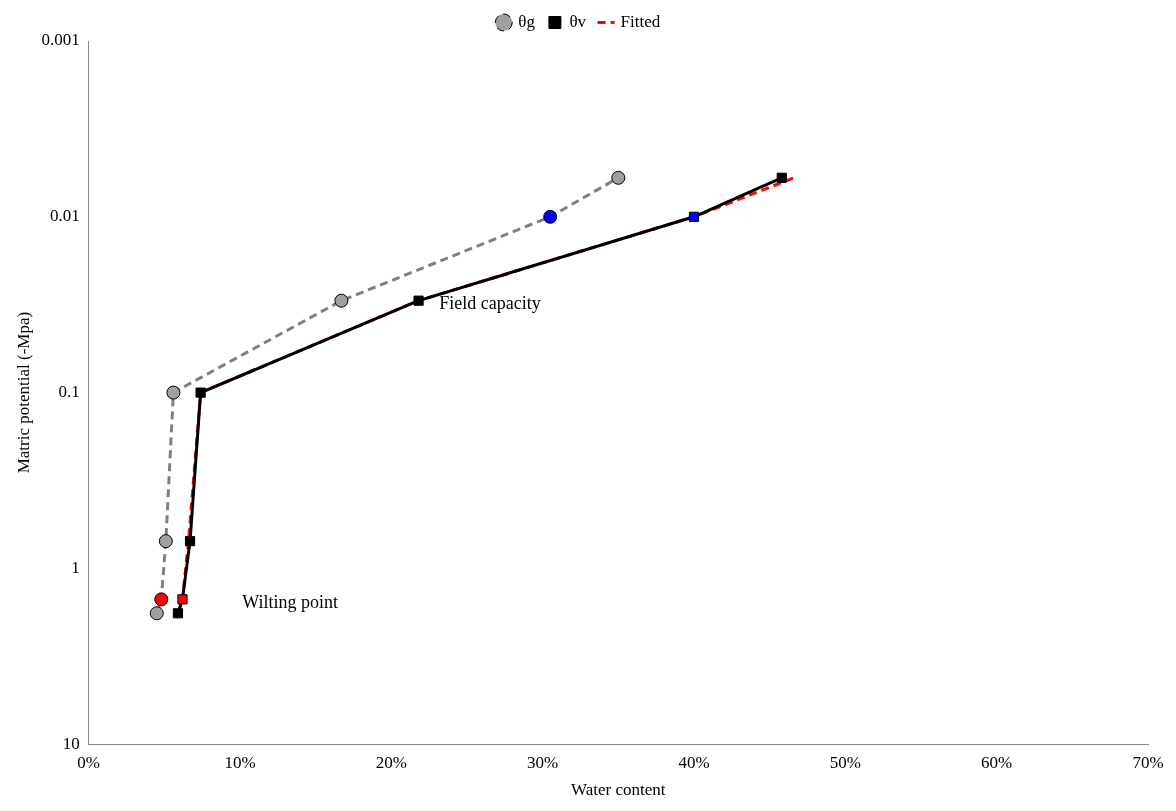 This screenshot has height=811, width=1176. What do you see at coordinates (527, 21) in the screenshot?
I see `legend-label: θg` at bounding box center [527, 21].